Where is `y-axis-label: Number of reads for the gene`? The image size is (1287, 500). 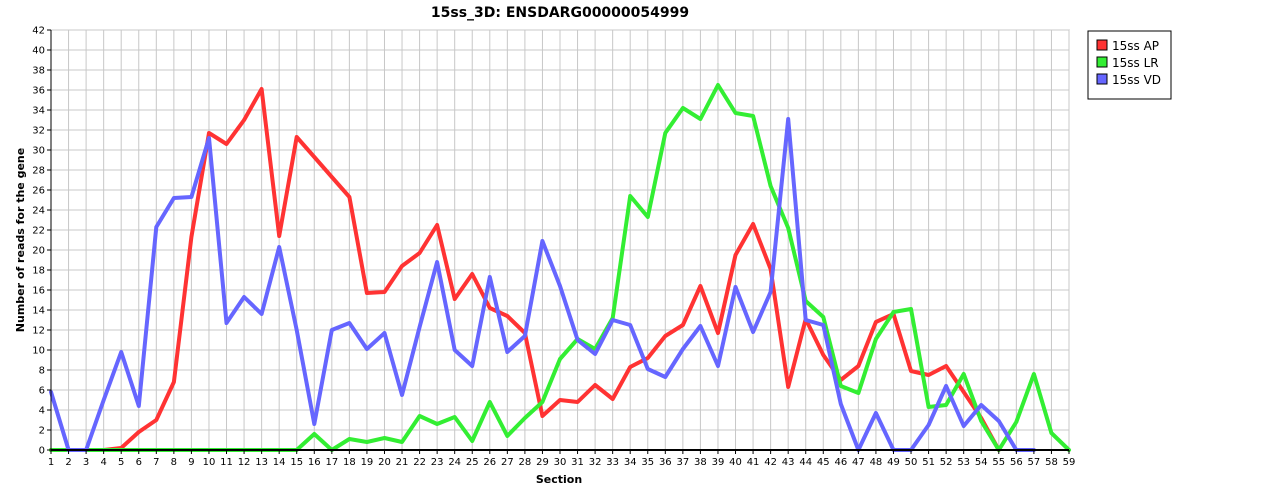 y-axis-label: Number of reads for the gene is located at coordinates (20, 240).